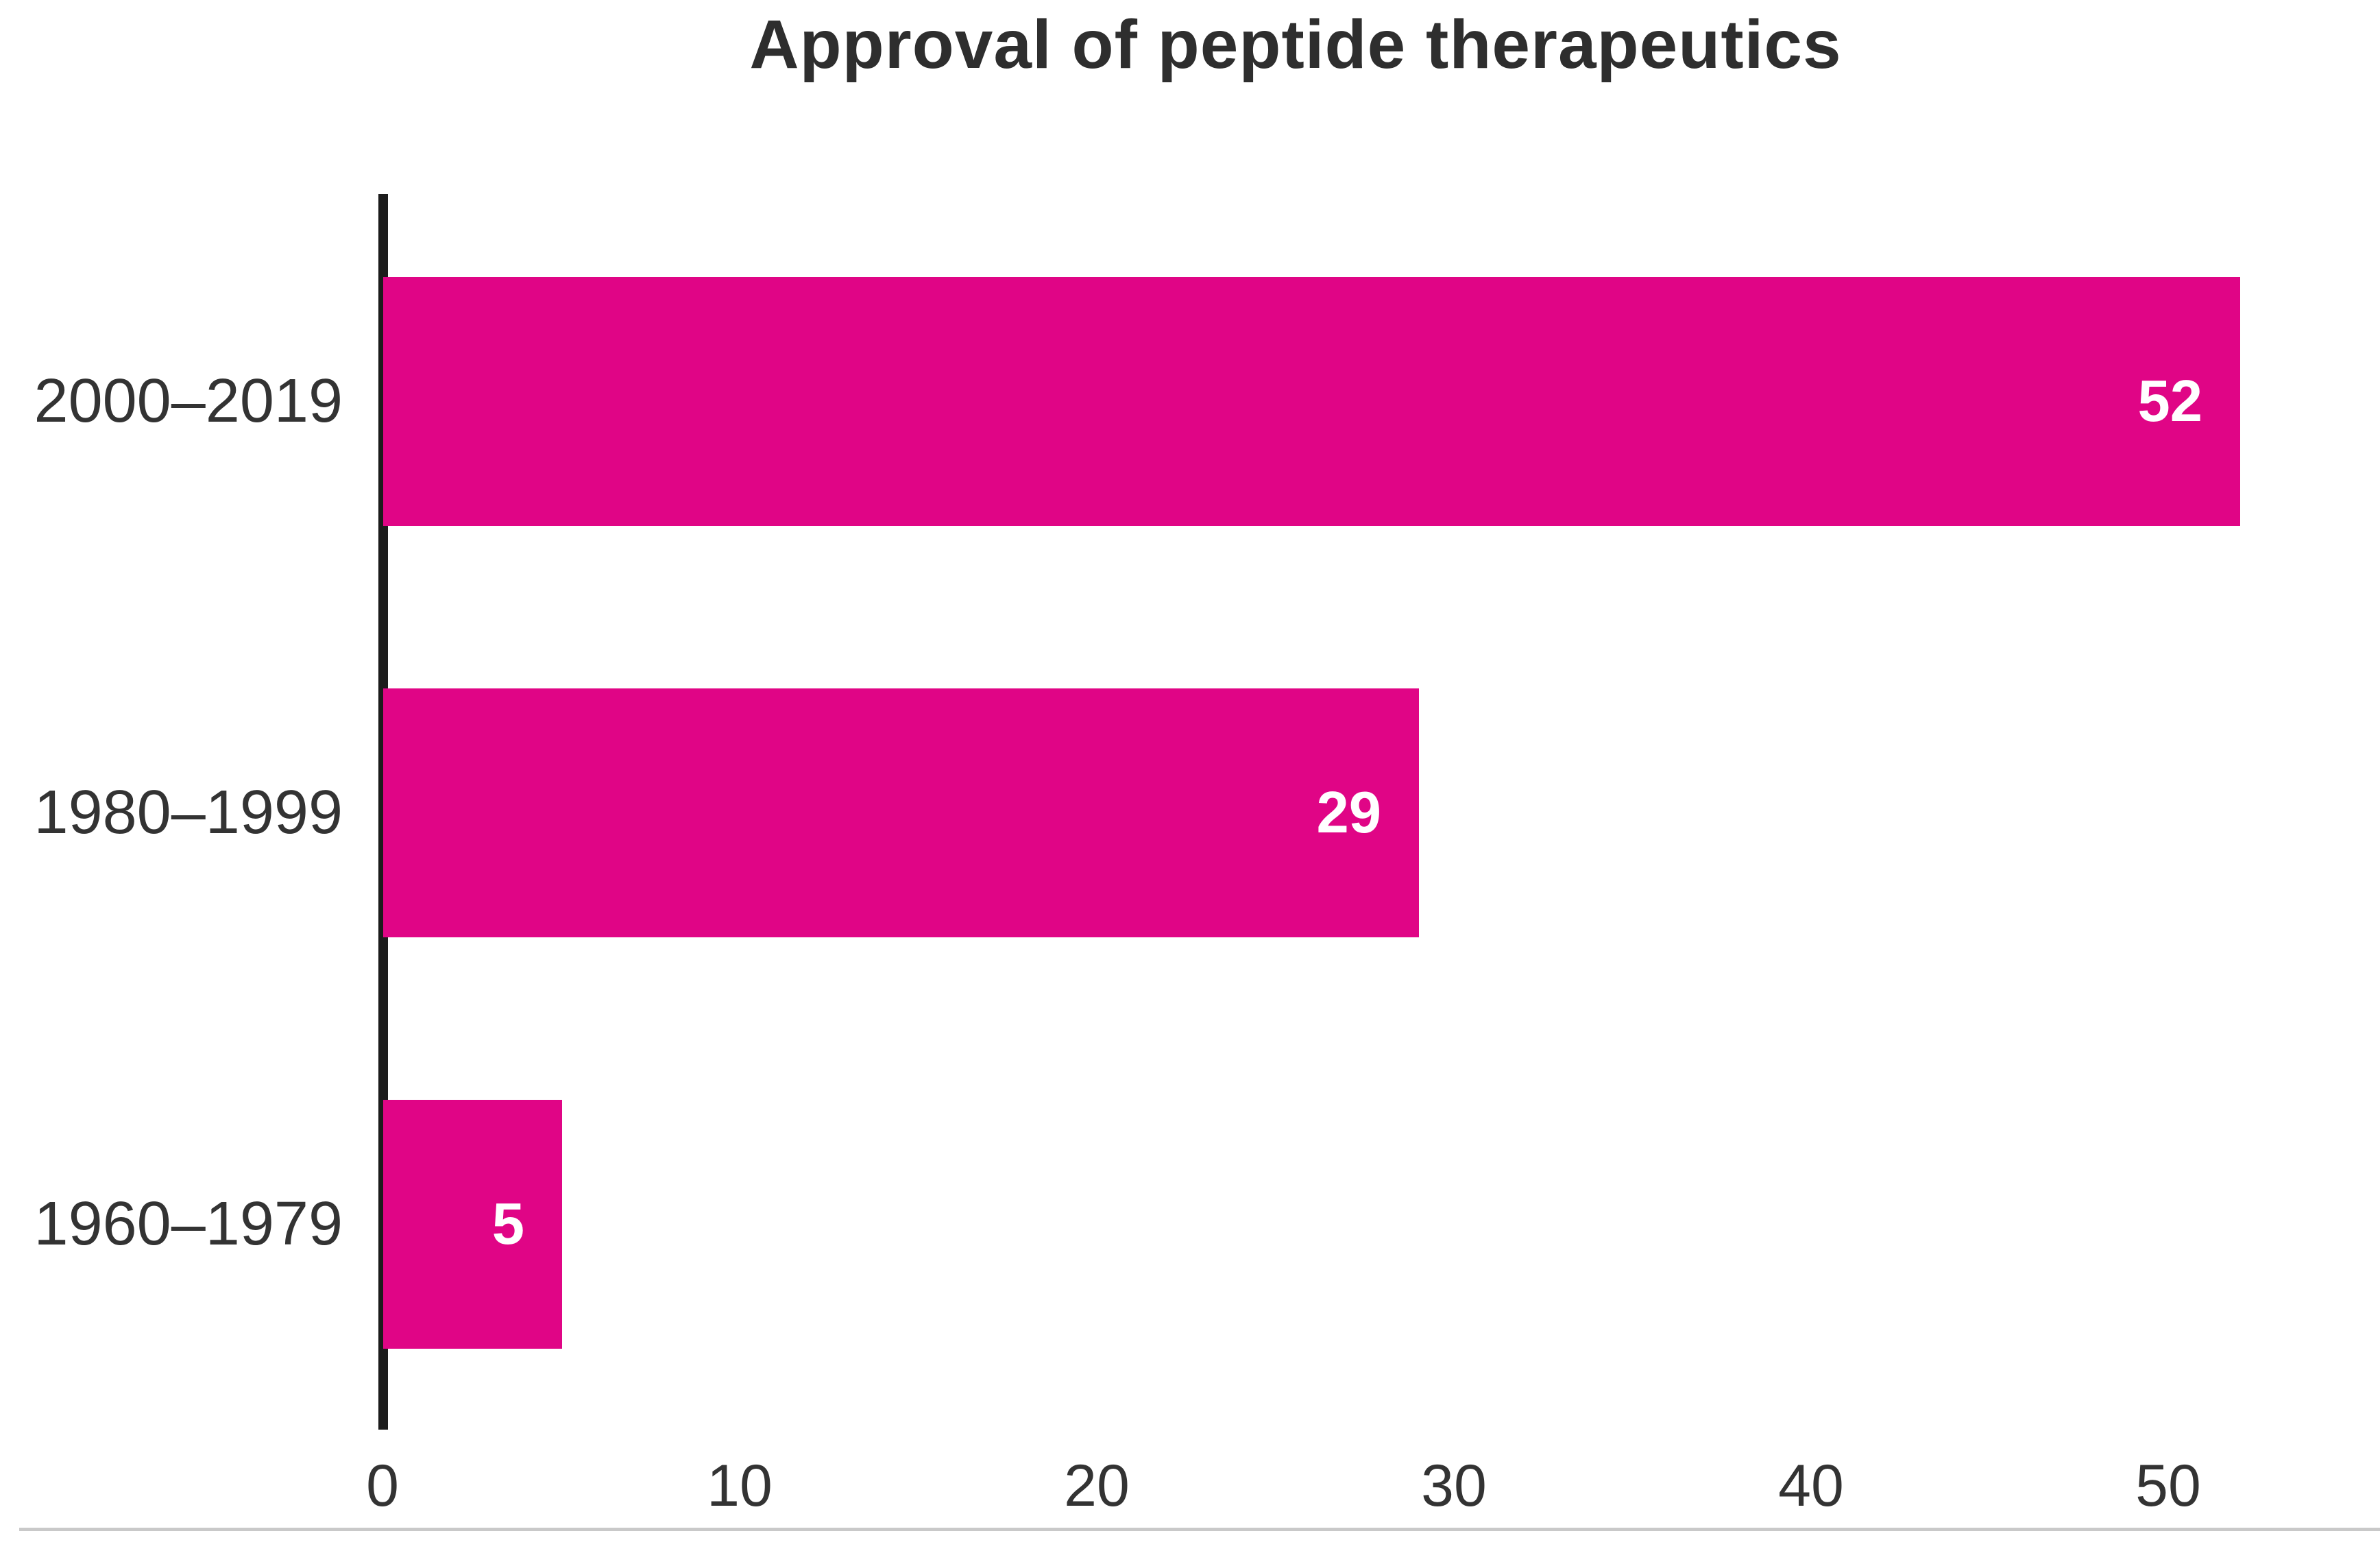 The width and height of the screenshot is (2380, 1551). Describe the element at coordinates (472, 1224) in the screenshot. I see `bar: 5` at that location.